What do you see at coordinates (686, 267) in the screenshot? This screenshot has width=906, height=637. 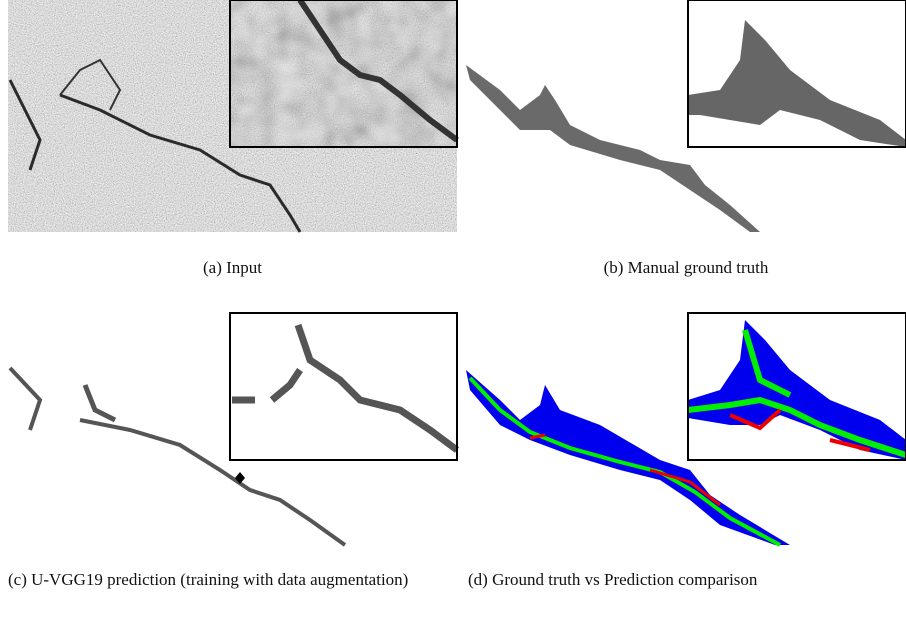 I see `caption: (b) Manual ground truth` at bounding box center [686, 267].